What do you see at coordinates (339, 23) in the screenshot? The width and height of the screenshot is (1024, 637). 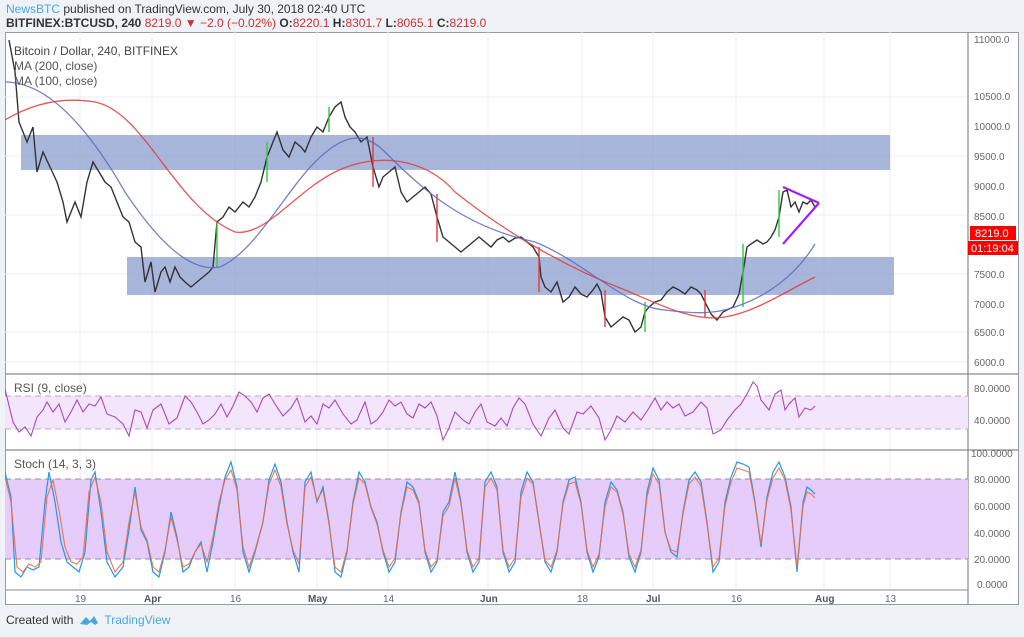 I see `high-label: H:` at bounding box center [339, 23].